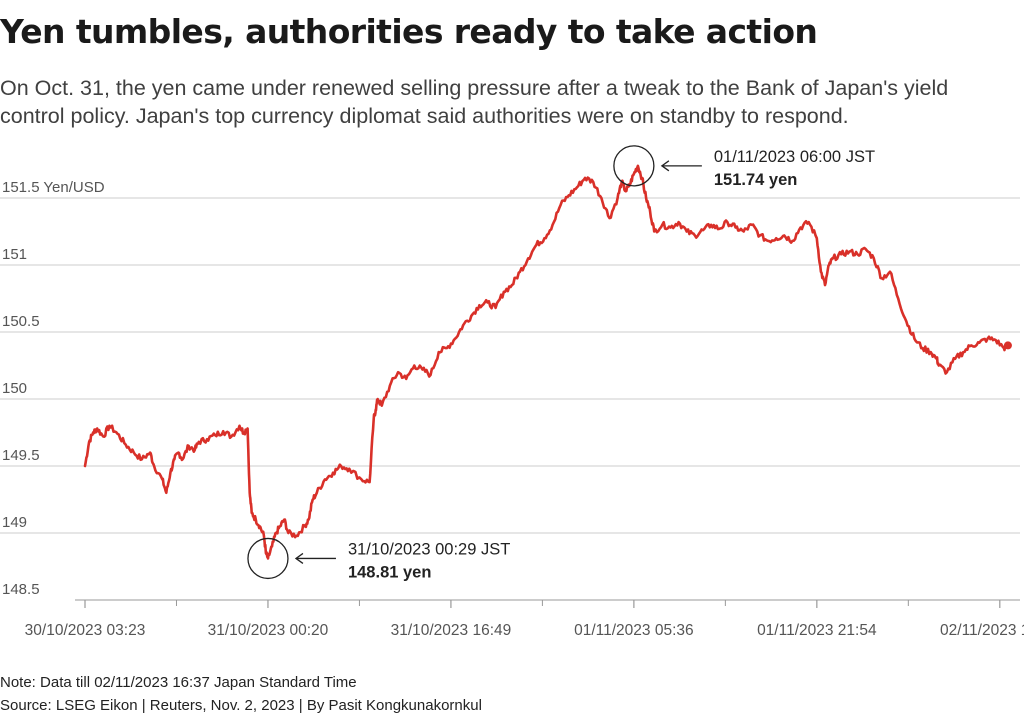  What do you see at coordinates (1007, 345) in the screenshot?
I see `series-end-point` at bounding box center [1007, 345].